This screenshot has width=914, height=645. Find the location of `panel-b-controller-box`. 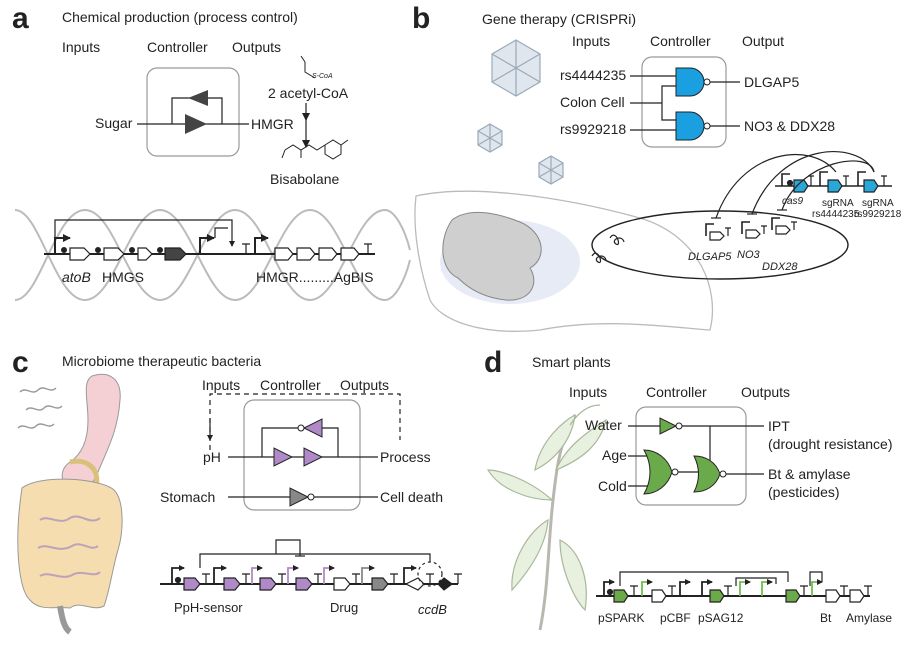

panel-b-controller-box is located at coordinates (684, 102).